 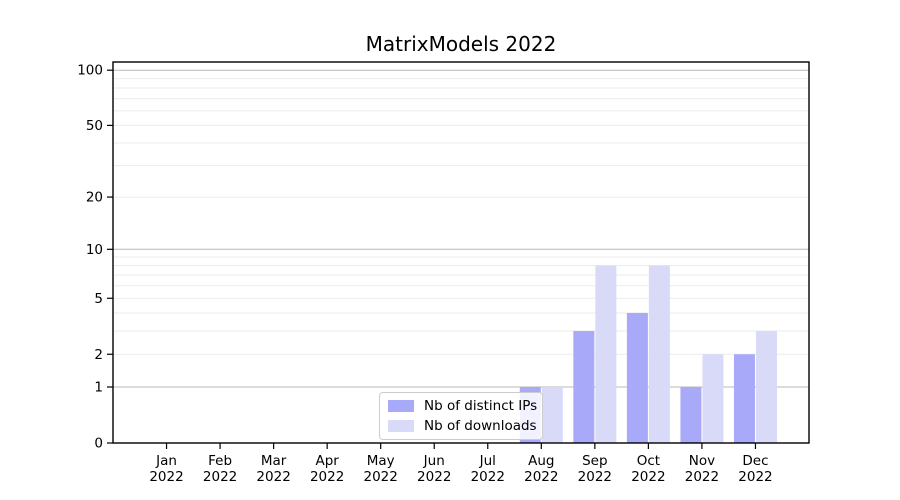 I want to click on x-tick-label-month: Mar, so click(x=274, y=461).